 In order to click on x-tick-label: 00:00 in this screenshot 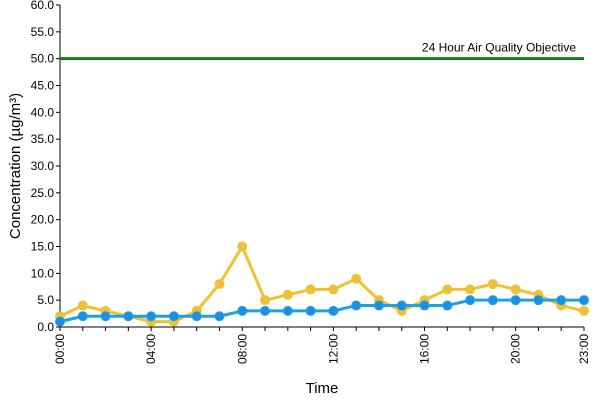, I will do `click(60, 349)`.